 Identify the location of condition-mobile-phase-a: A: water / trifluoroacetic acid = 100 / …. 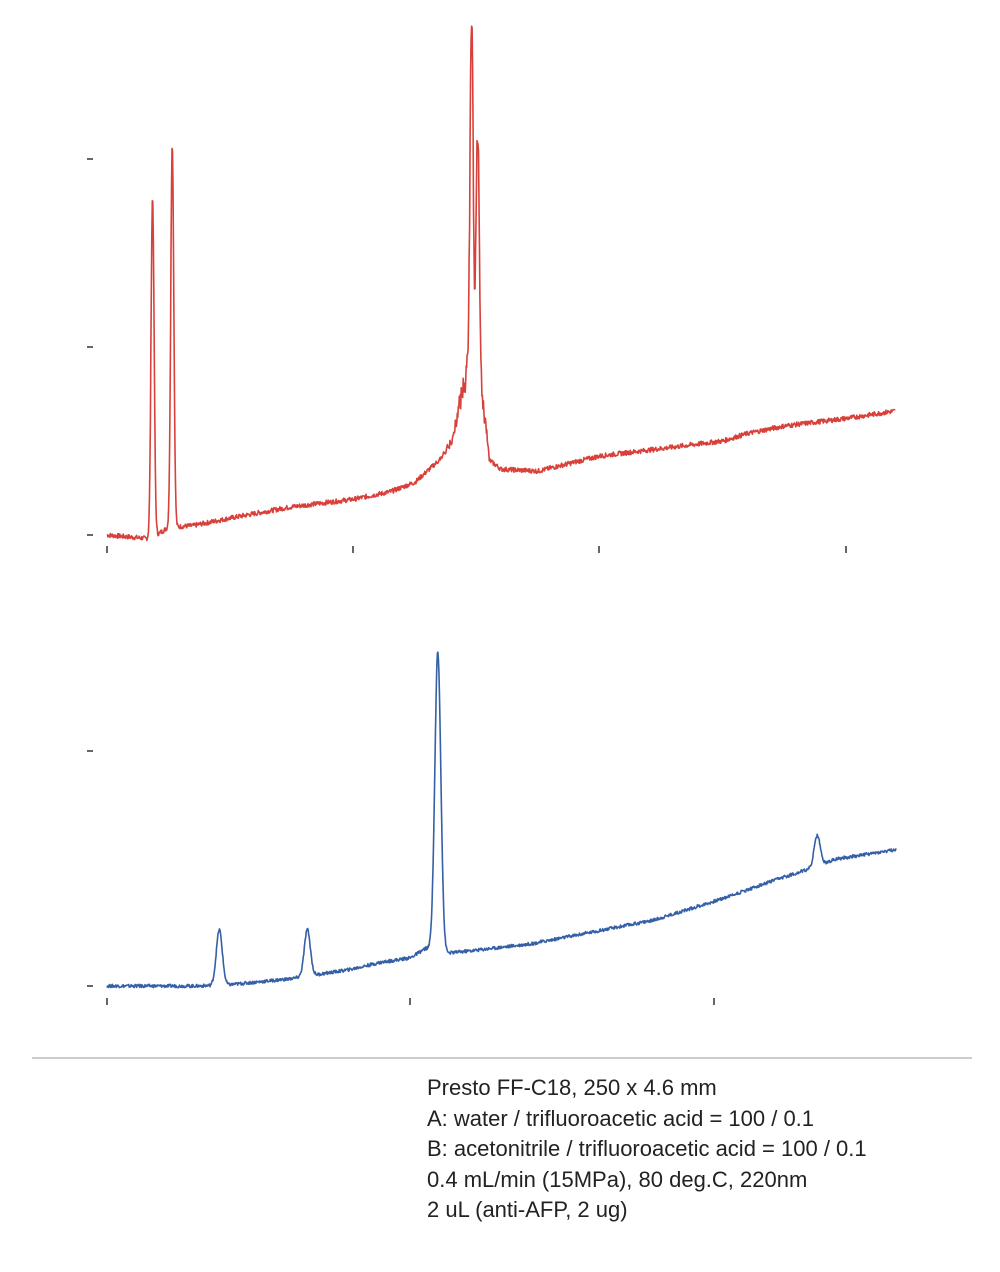
(621, 1118).